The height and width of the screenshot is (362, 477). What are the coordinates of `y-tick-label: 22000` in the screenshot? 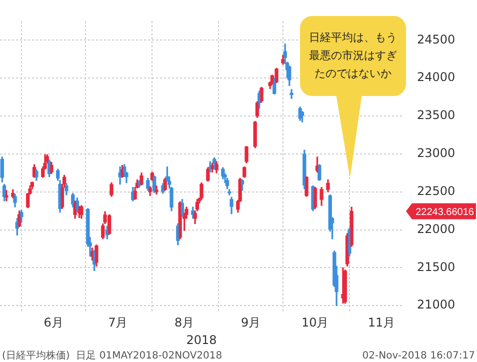 It's located at (436, 229).